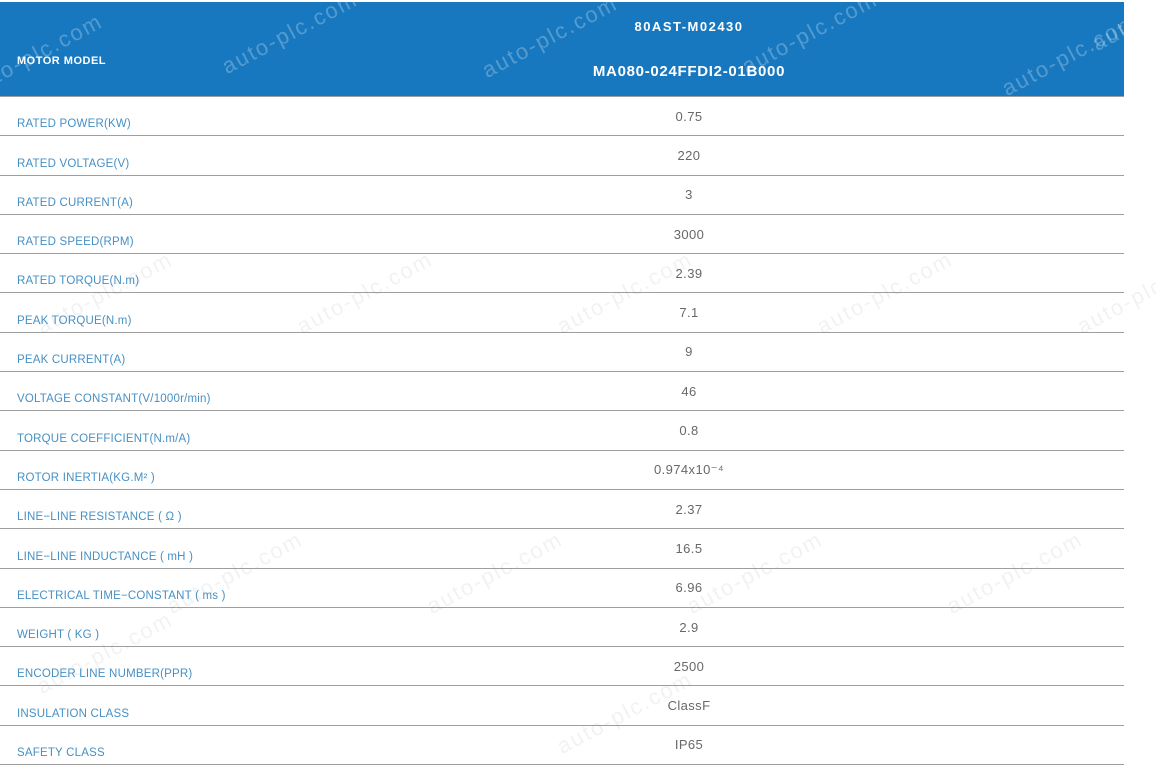 The width and height of the screenshot is (1156, 768). What do you see at coordinates (562, 392) in the screenshot?
I see `spec-row: VOLTAGE CONSTANT(V/1000r/min) 46` at bounding box center [562, 392].